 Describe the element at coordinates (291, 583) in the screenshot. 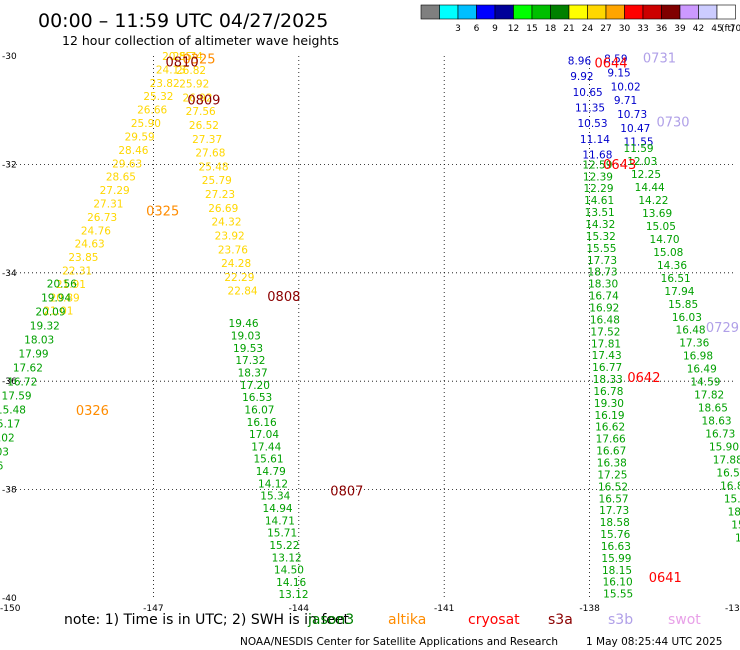

I see `wave-height-label: 14.16` at that location.